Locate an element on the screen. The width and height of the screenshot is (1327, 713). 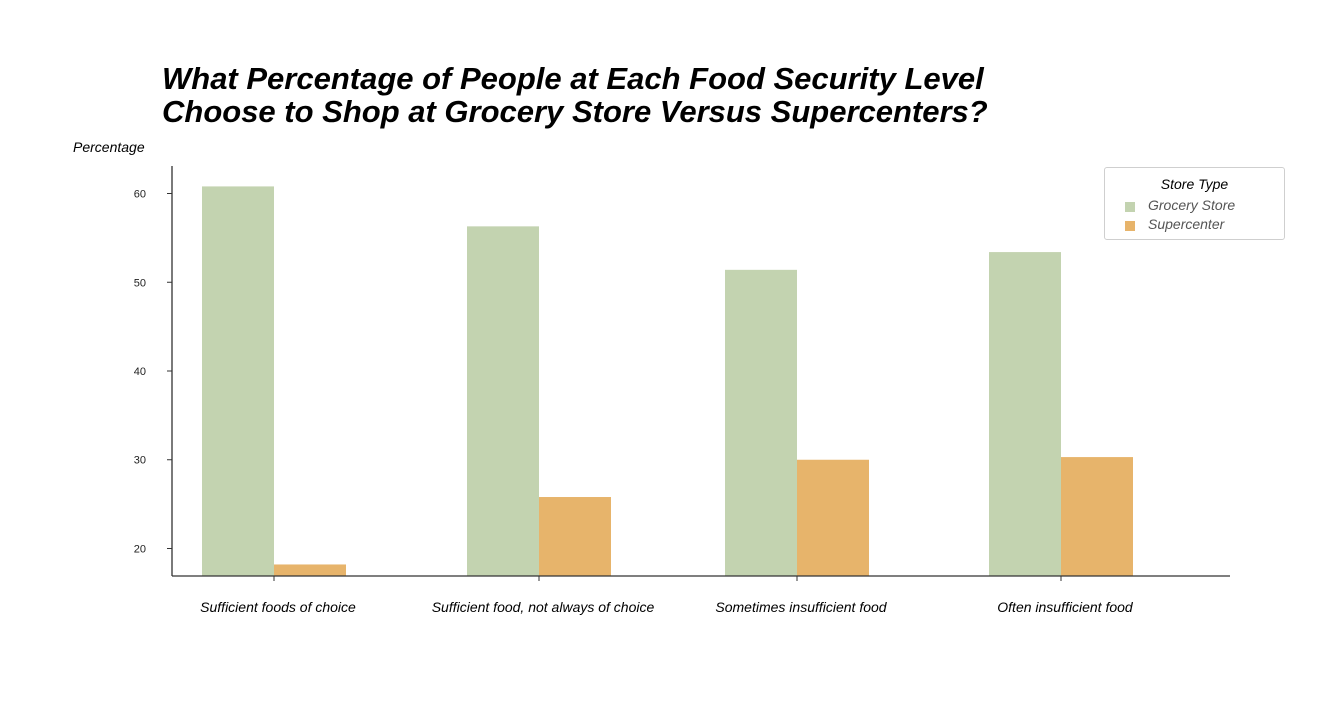
y-axis-label: Percentage is located at coordinates (109, 147).